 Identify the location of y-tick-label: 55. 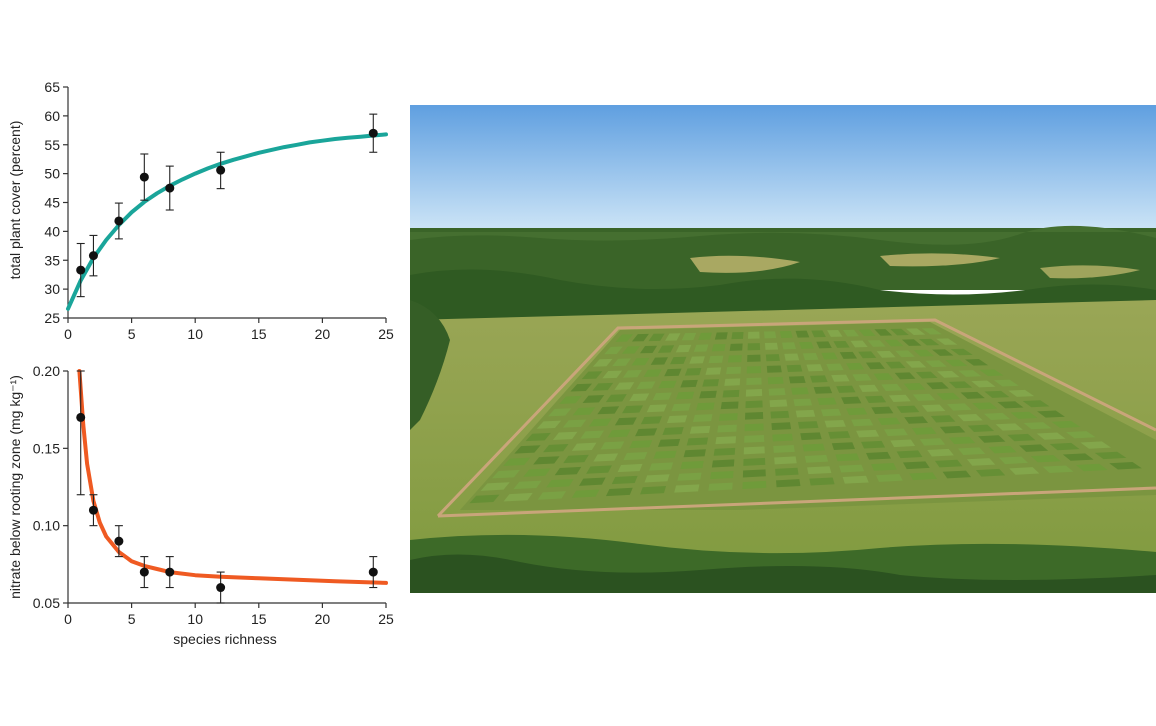
(52, 145).